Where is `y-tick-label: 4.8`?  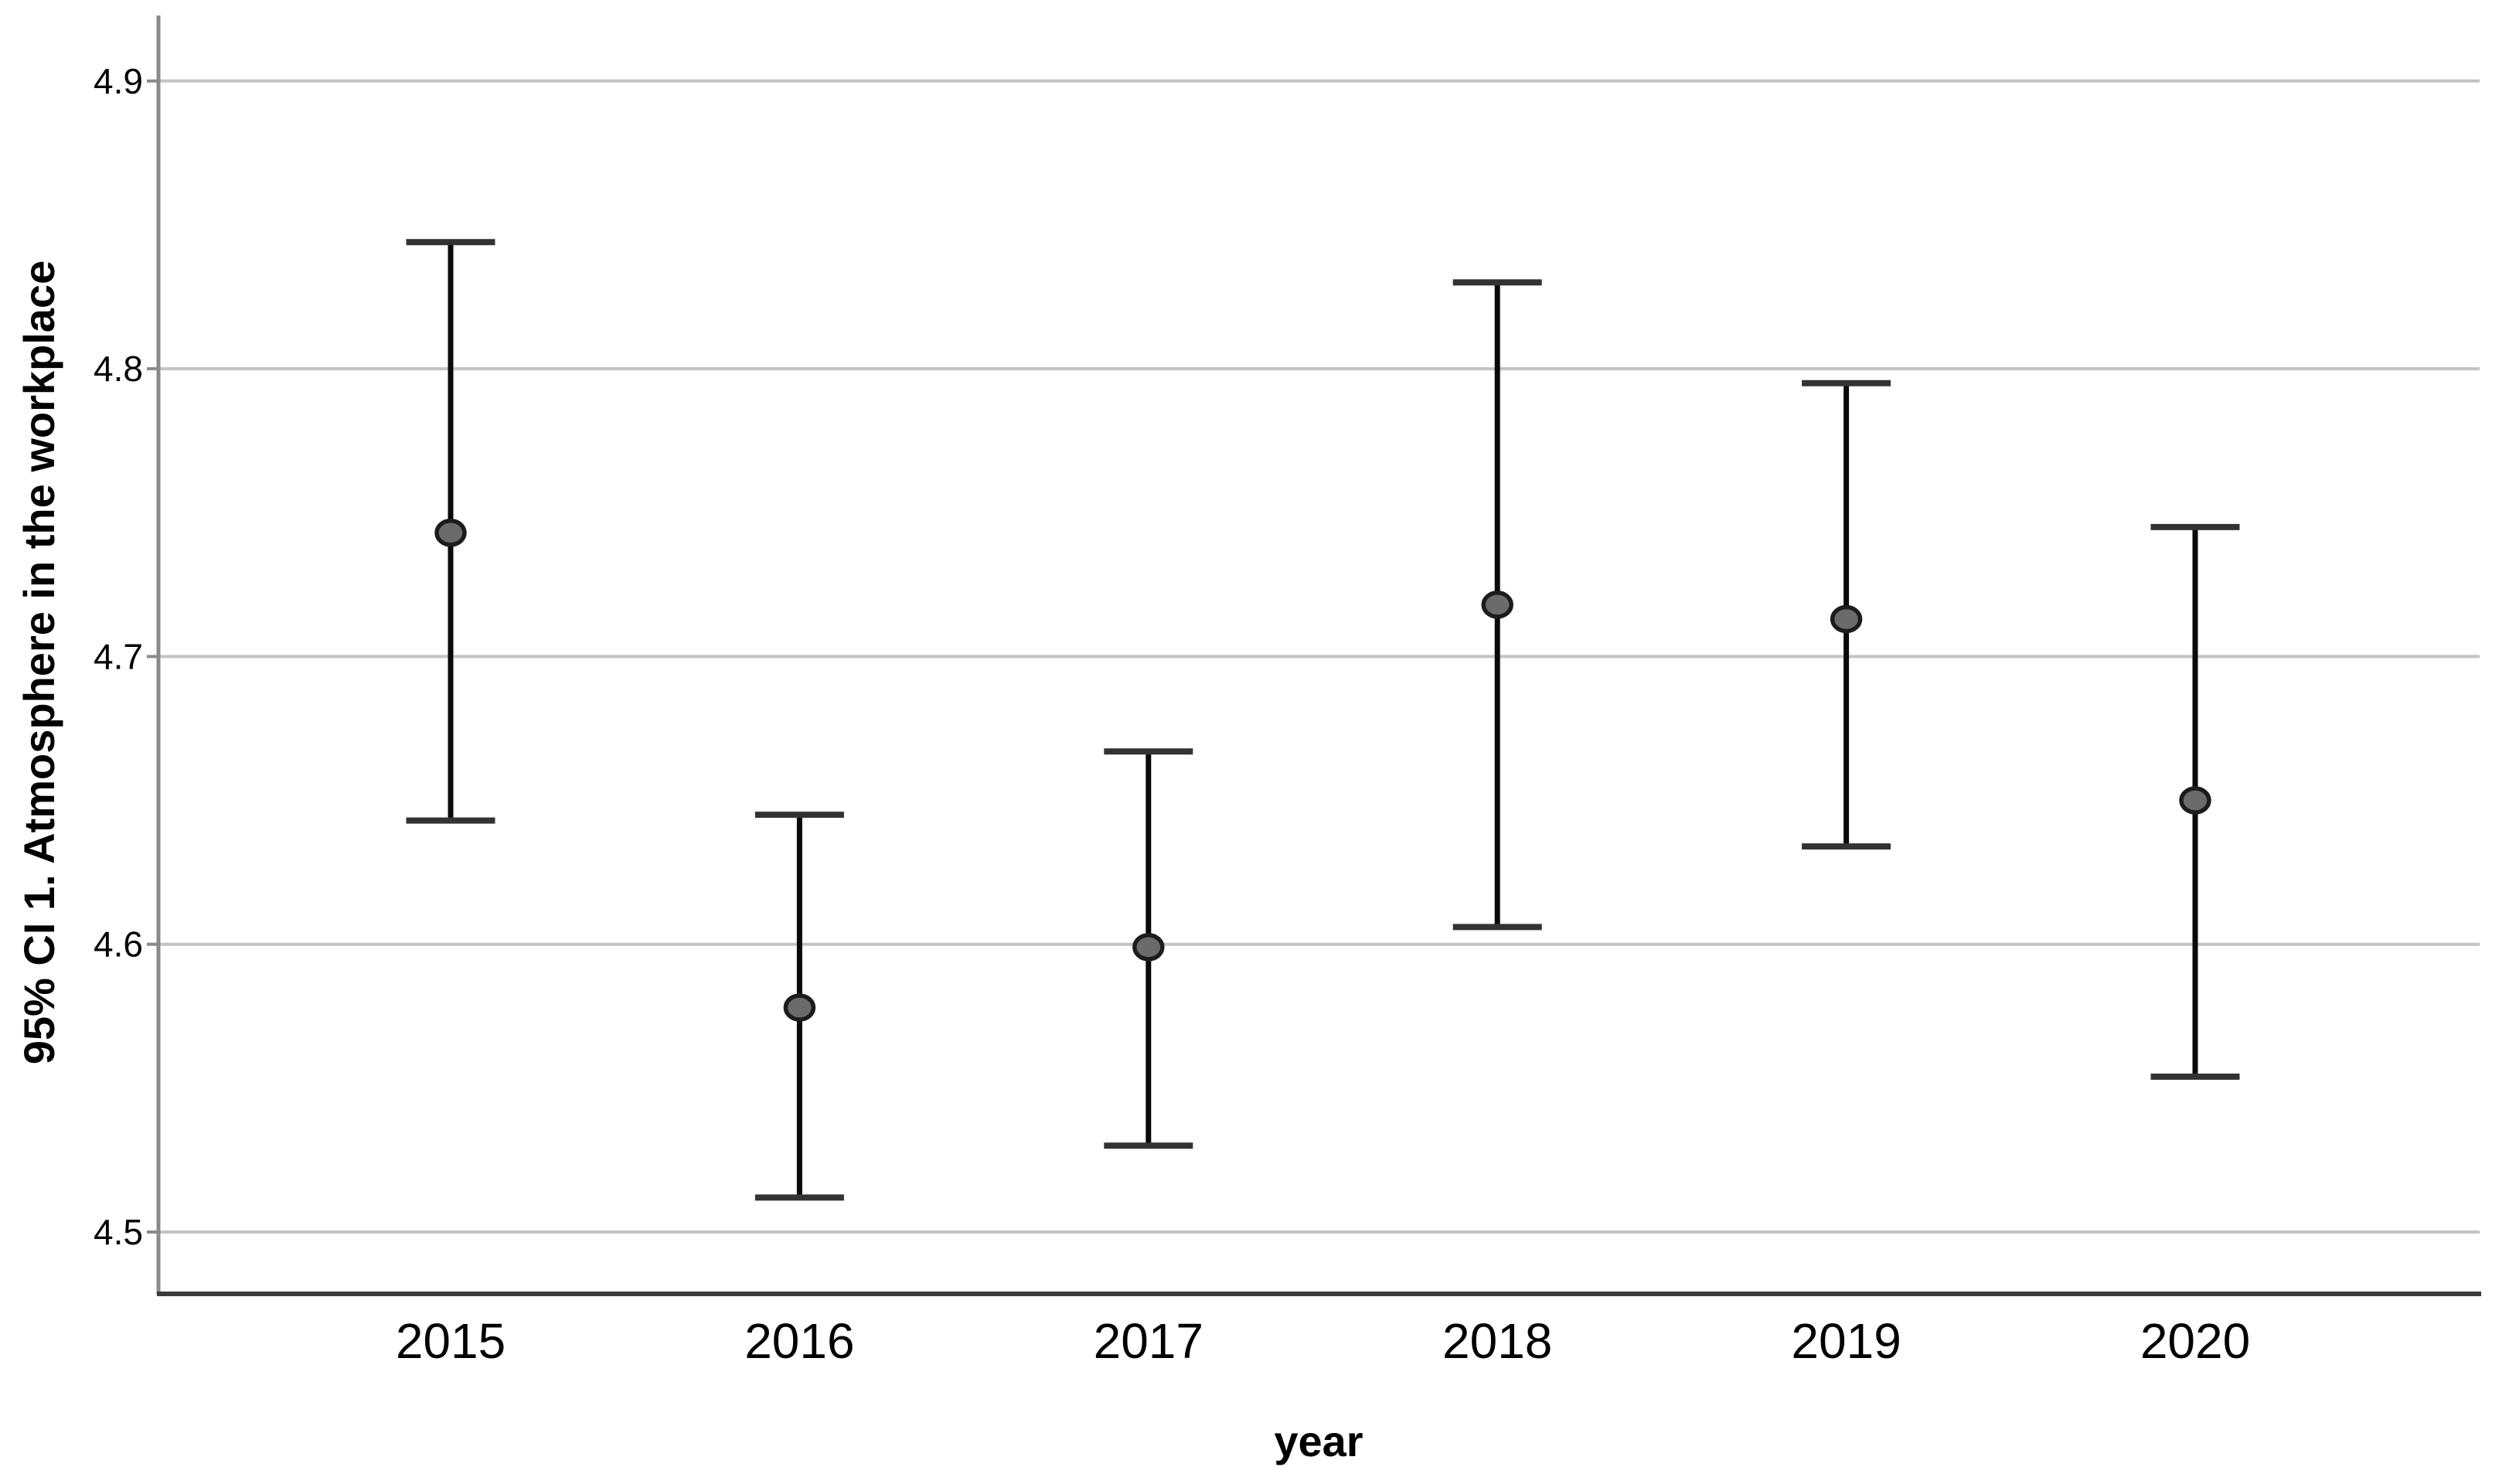 y-tick-label: 4.8 is located at coordinates (118, 369).